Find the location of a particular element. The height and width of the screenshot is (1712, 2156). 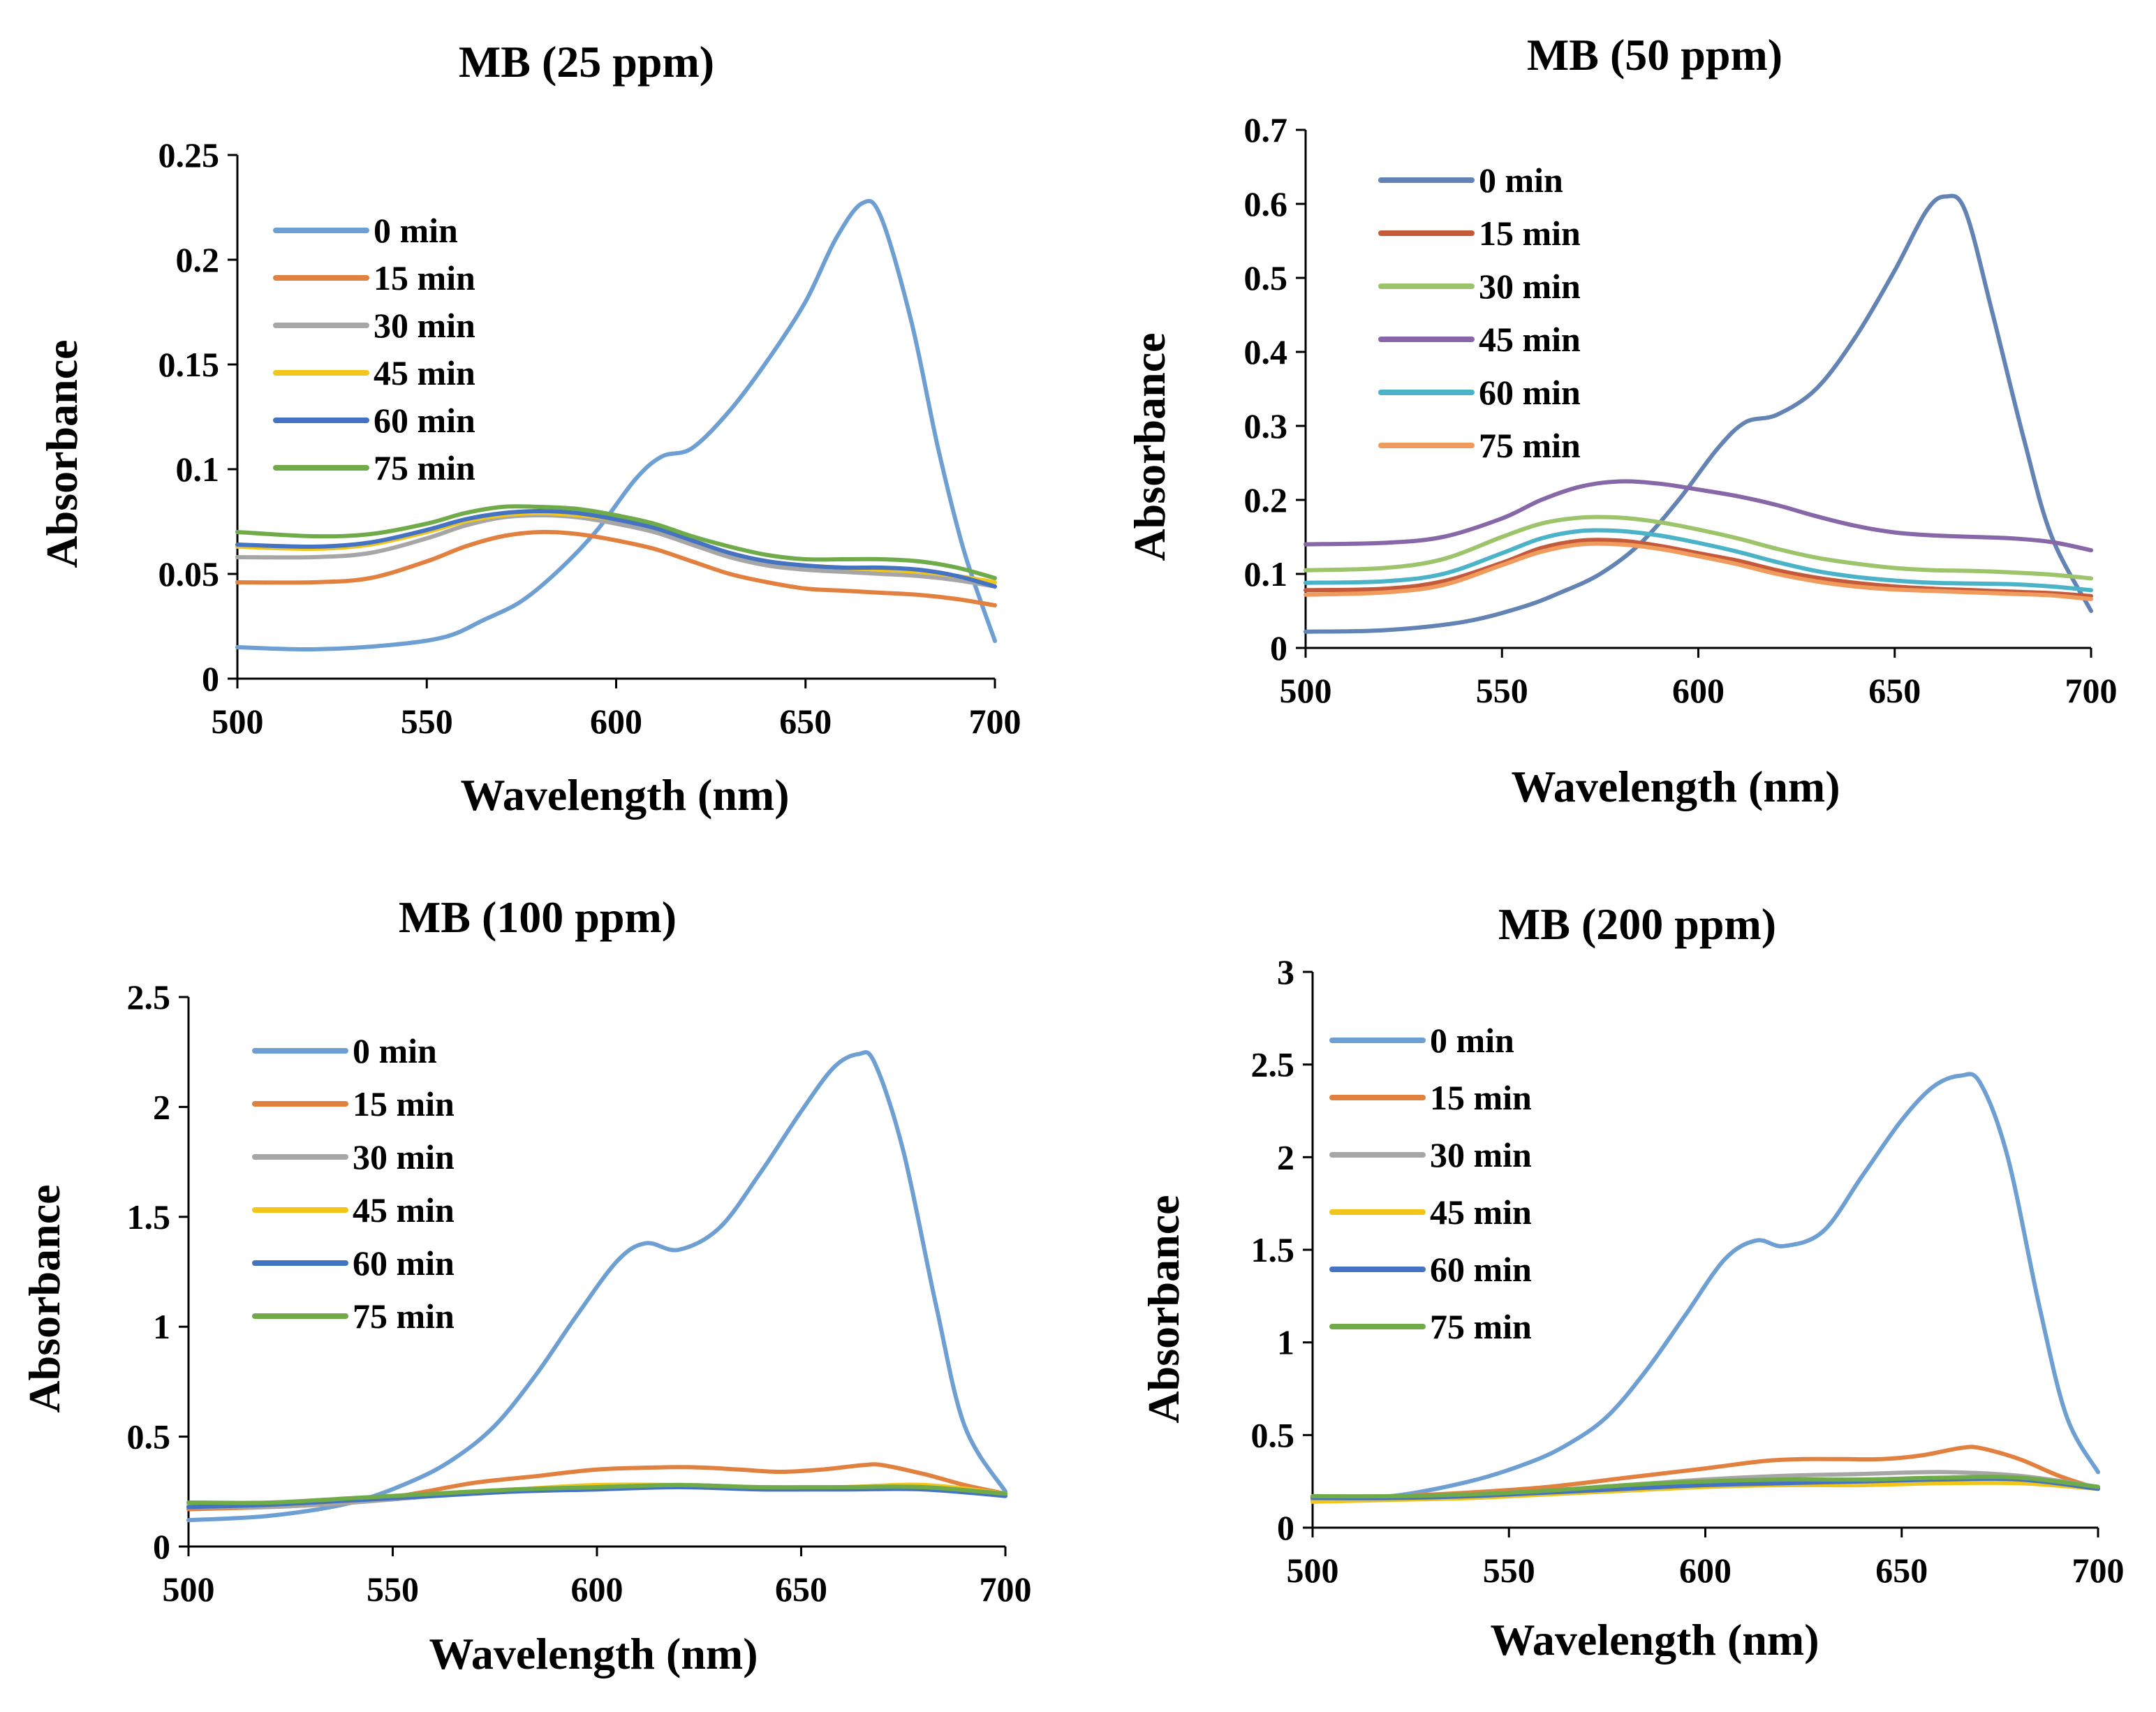

y-tick-label: 0.15 is located at coordinates (189, 364).